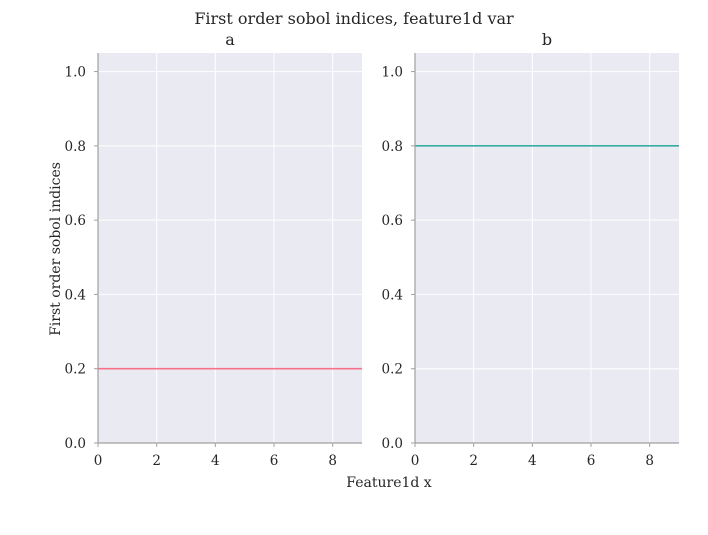 Image resolution: width=708 pixels, height=535 pixels. I want to click on figure-suptitle: First order sobol indices, feature1d var, so click(354, 18).